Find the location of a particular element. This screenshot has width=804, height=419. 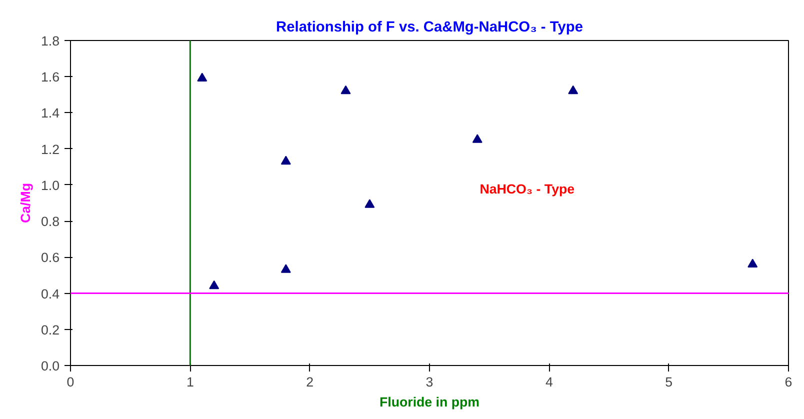

annotation: NaHCO₃ - Type is located at coordinates (527, 189).